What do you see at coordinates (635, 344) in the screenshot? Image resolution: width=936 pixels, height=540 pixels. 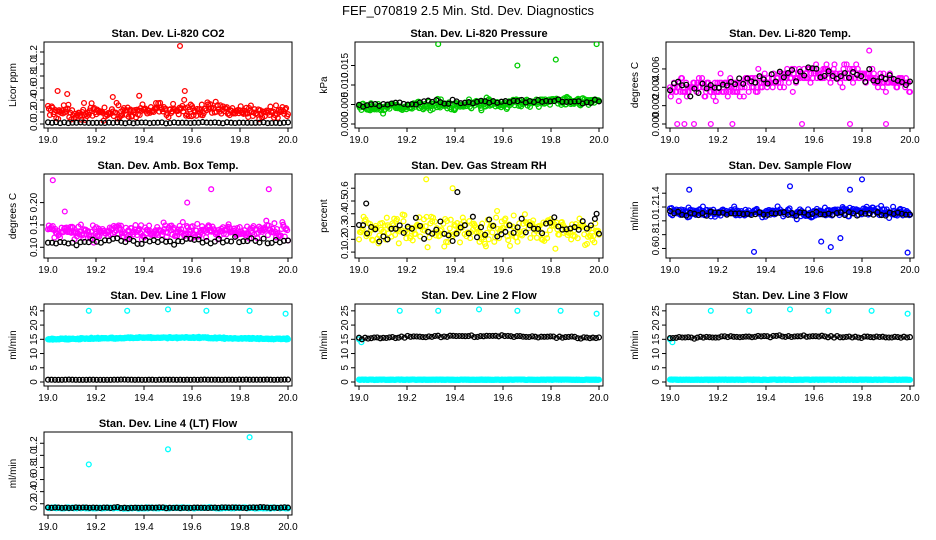 I see `y-axis-label: ml/min` at bounding box center [635, 344].